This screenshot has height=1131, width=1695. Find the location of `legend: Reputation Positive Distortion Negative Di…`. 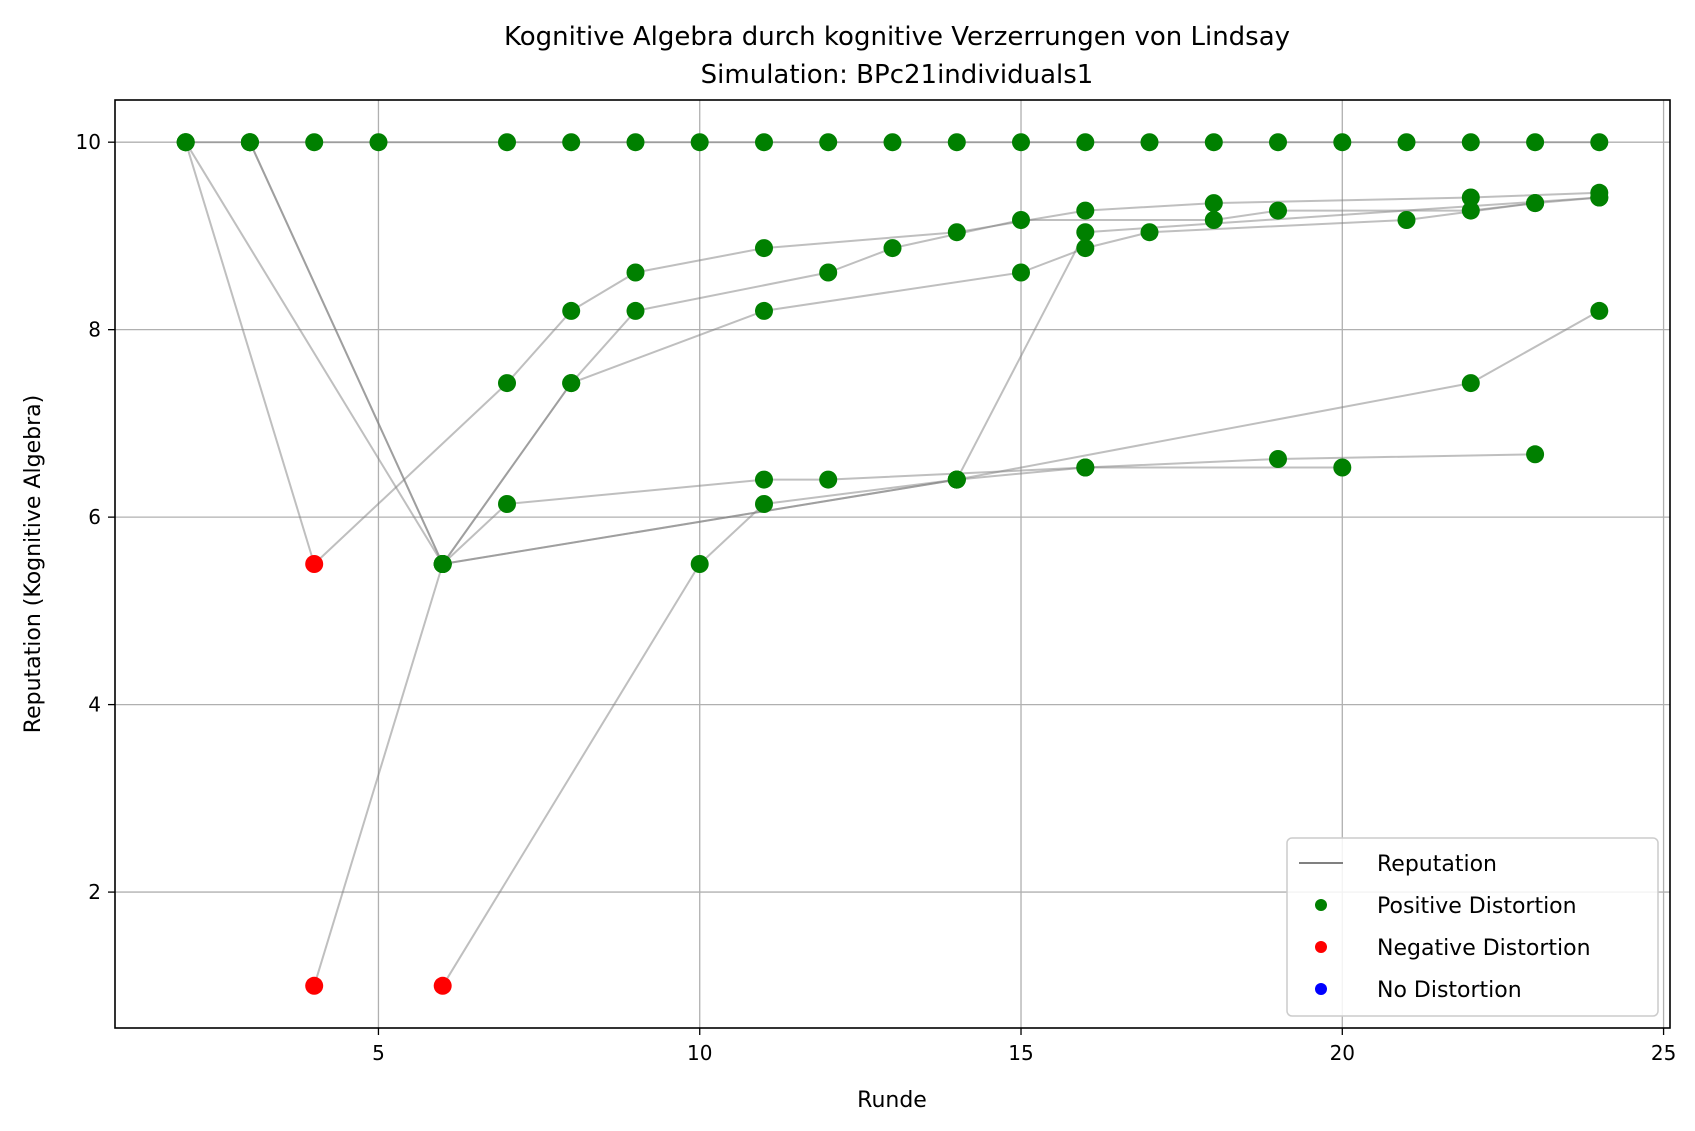

legend: Reputation Positive Distortion Negative Di… is located at coordinates (1472, 927).